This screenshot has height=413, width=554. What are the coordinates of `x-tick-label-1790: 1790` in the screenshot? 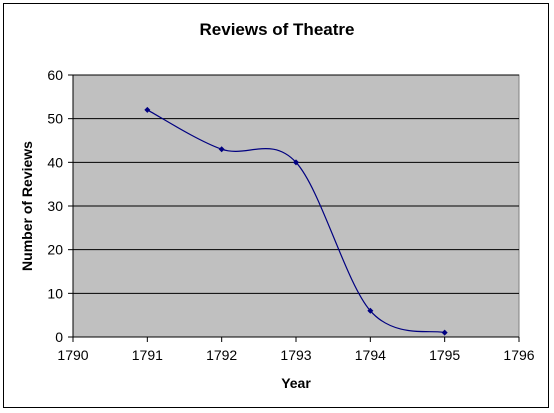 It's located at (72, 355).